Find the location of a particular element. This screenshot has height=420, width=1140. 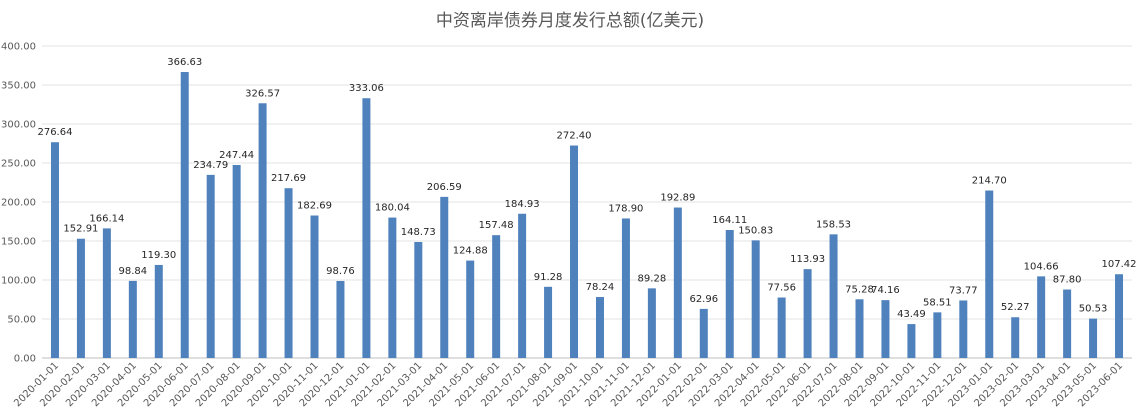

data-label: 206.59 is located at coordinates (444, 187).